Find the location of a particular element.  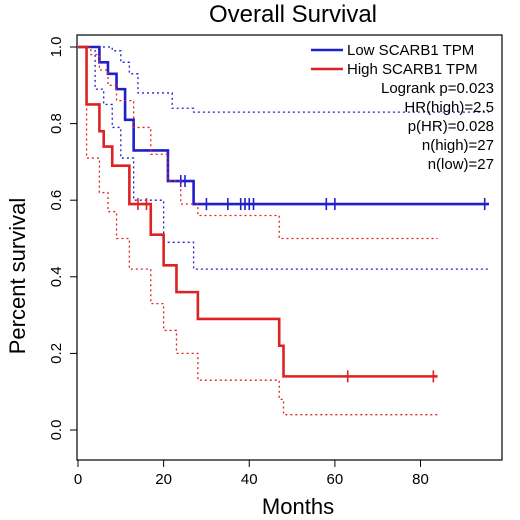

stat-text: Logrank p=0.023 is located at coordinates (437, 88).